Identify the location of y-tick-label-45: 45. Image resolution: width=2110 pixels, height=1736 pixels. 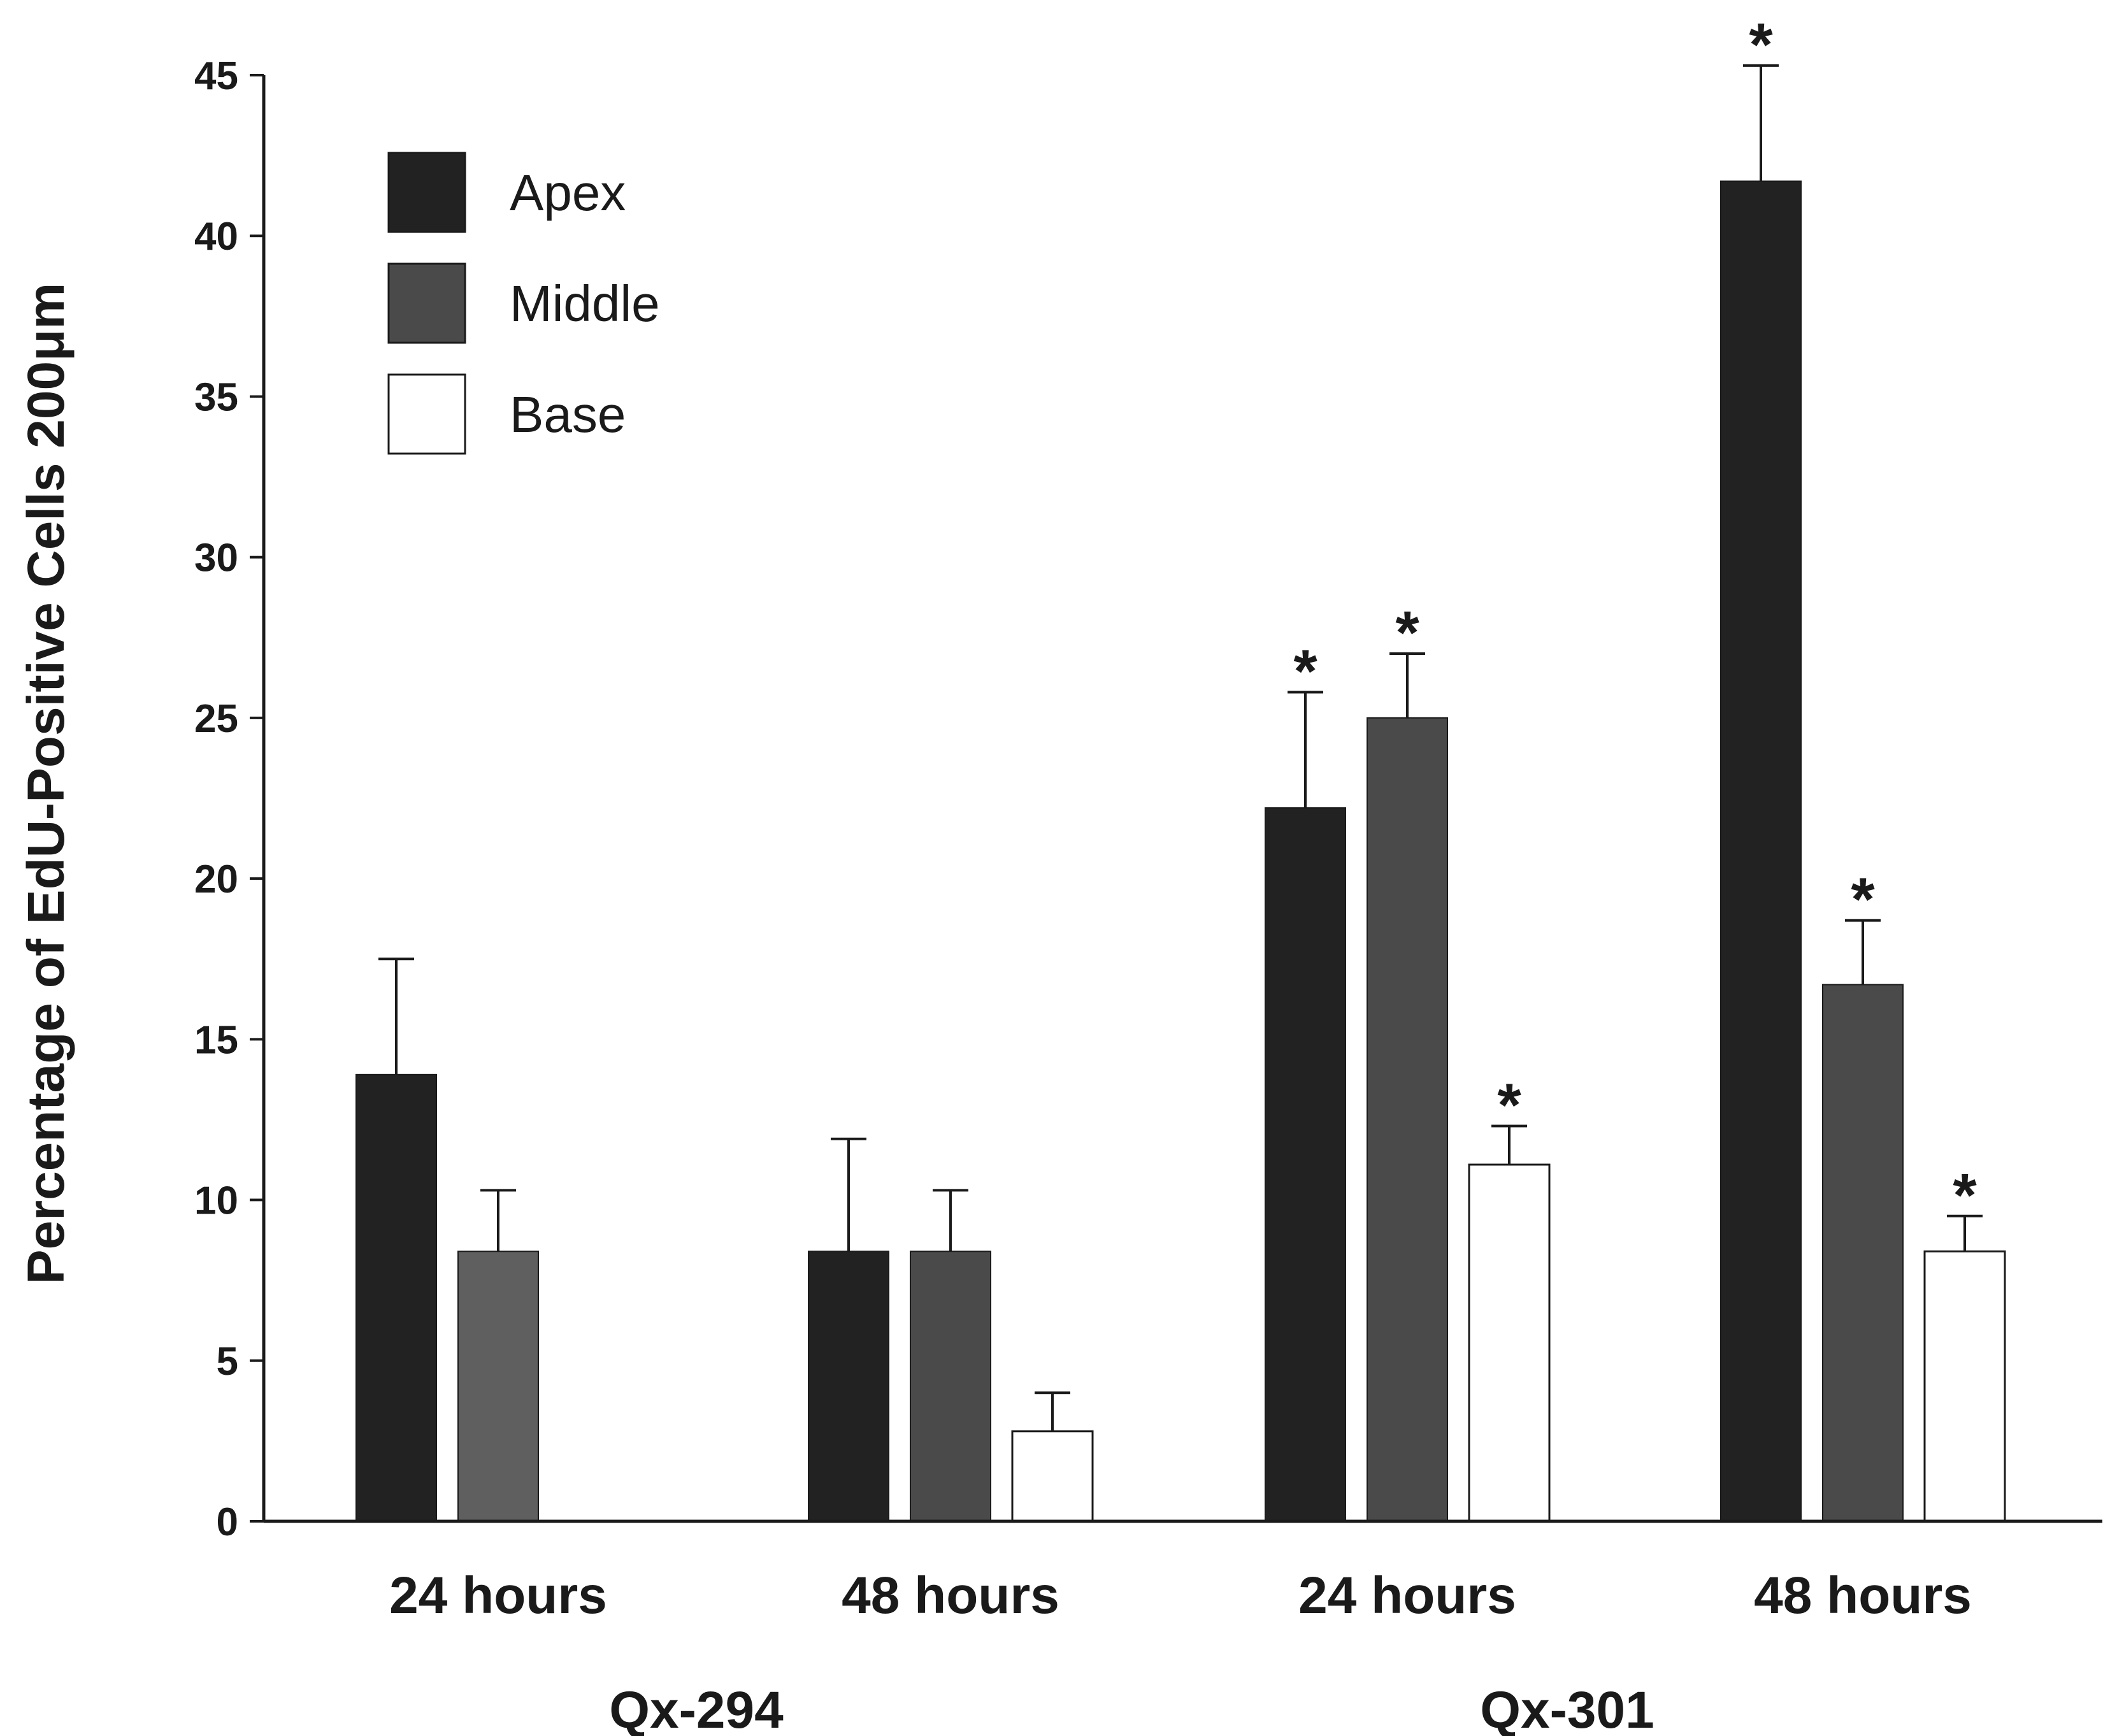
(216, 76).